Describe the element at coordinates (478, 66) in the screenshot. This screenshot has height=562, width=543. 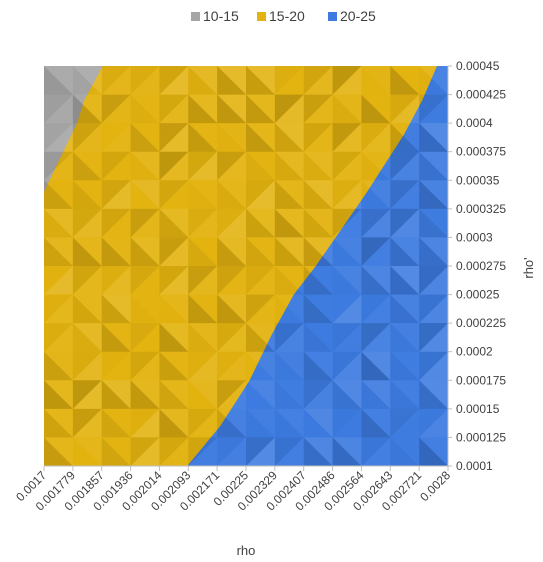
I see `y-tick-label: 0.00045` at that location.